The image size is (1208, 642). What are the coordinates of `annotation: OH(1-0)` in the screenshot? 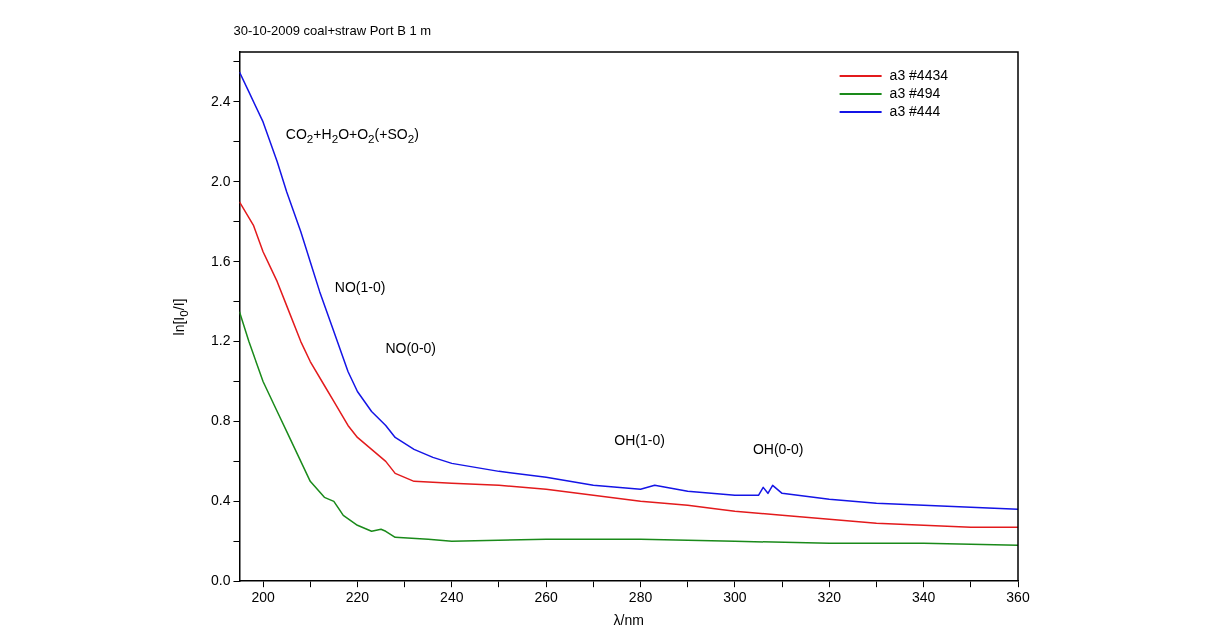 It's located at (639, 439).